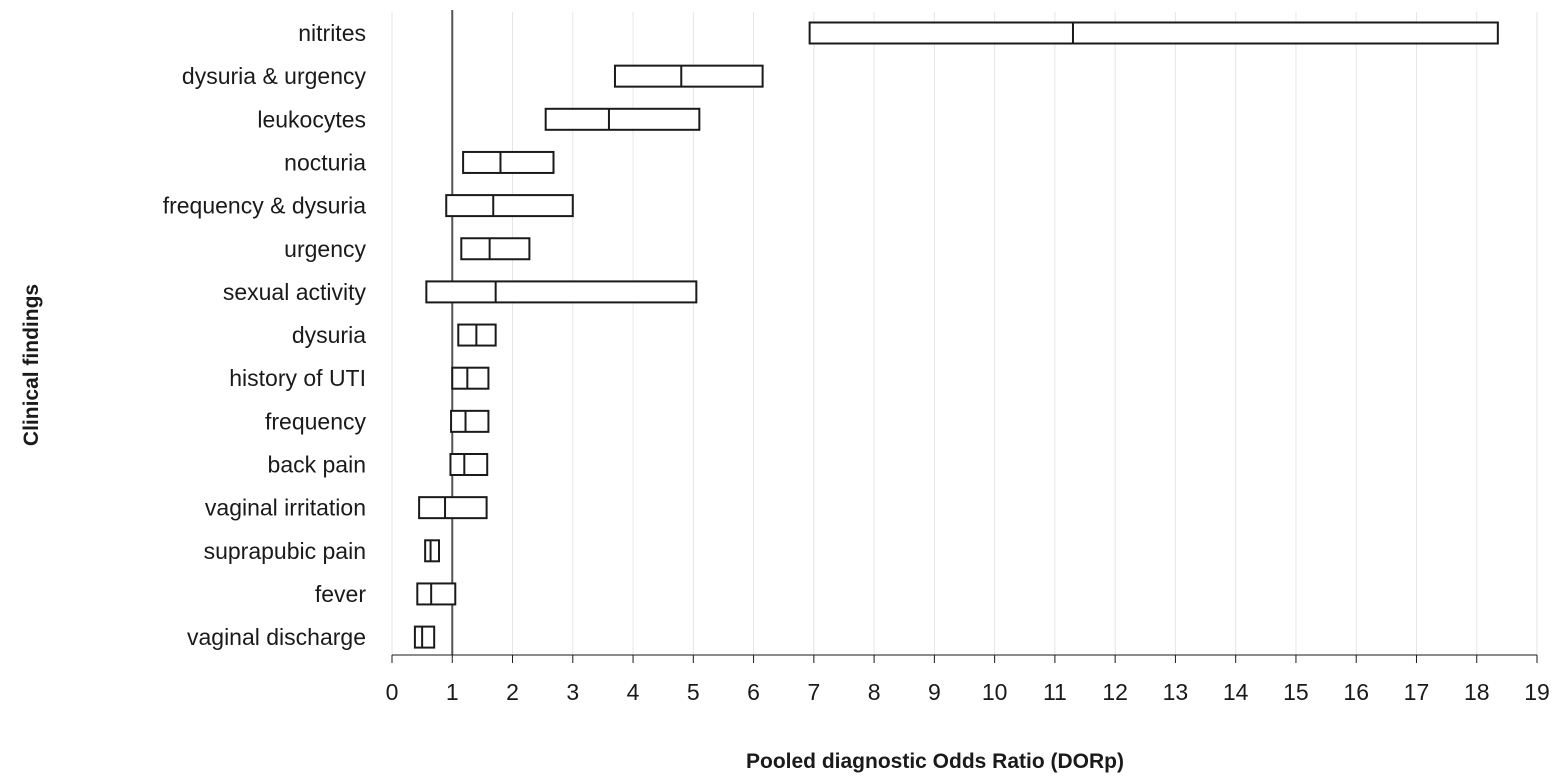  What do you see at coordinates (1356, 692) in the screenshot?
I see `x-tick-label-16: 16` at bounding box center [1356, 692].